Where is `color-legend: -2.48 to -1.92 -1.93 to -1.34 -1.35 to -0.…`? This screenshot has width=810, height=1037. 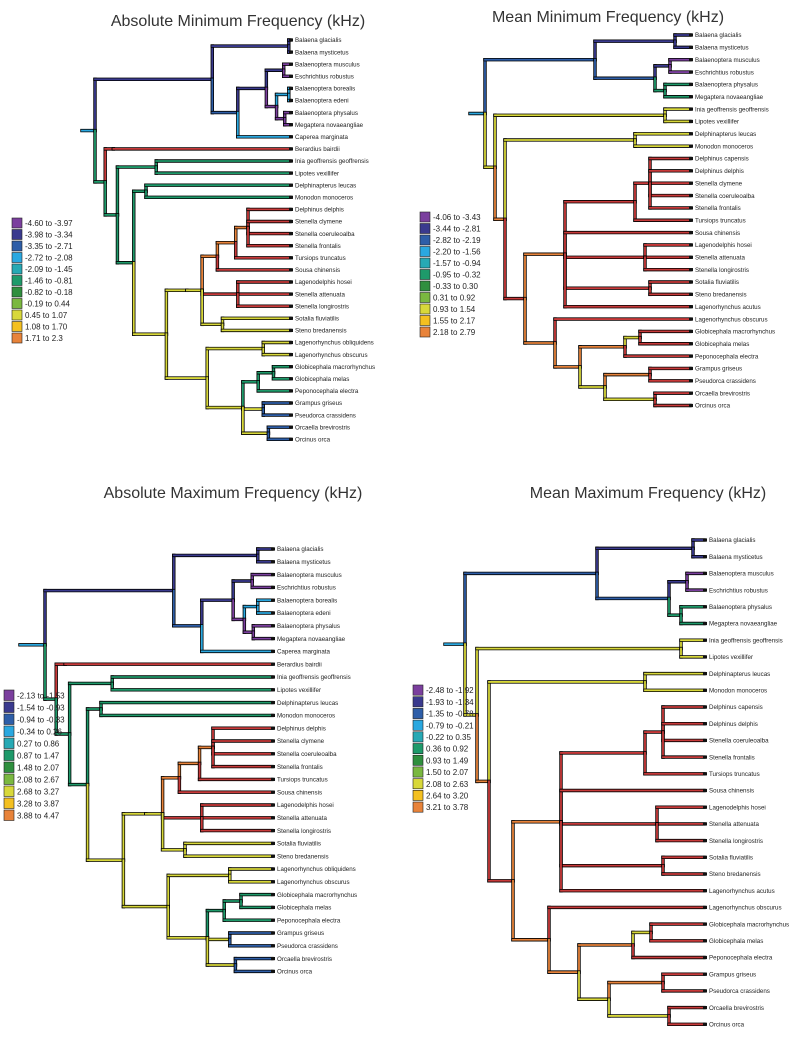 color-legend: -2.48 to -1.92 -1.93 to -1.34 -1.35 to -0.… is located at coordinates (443, 748).